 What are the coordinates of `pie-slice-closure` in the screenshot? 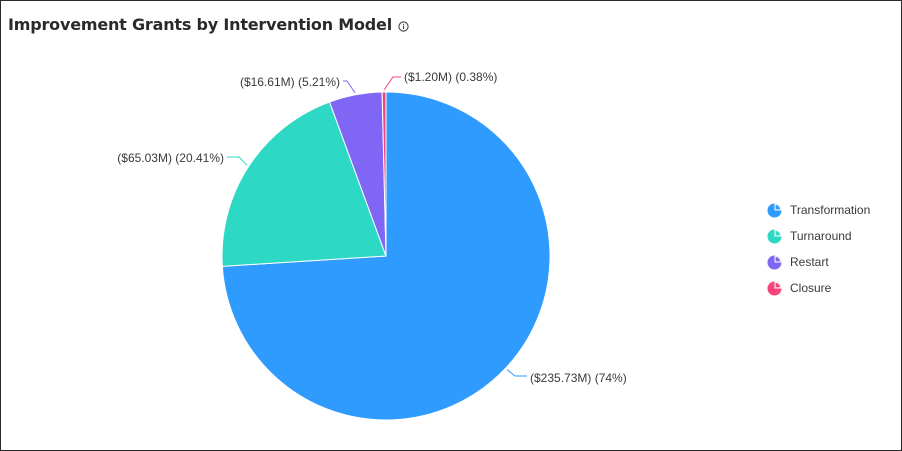 It's located at (384, 174).